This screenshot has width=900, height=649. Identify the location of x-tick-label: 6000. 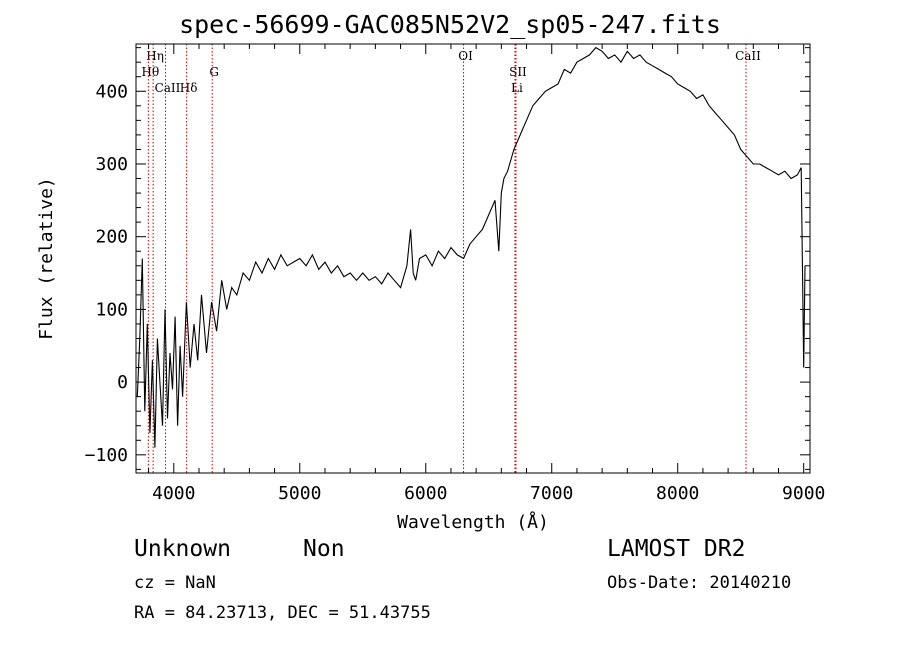
(425, 493).